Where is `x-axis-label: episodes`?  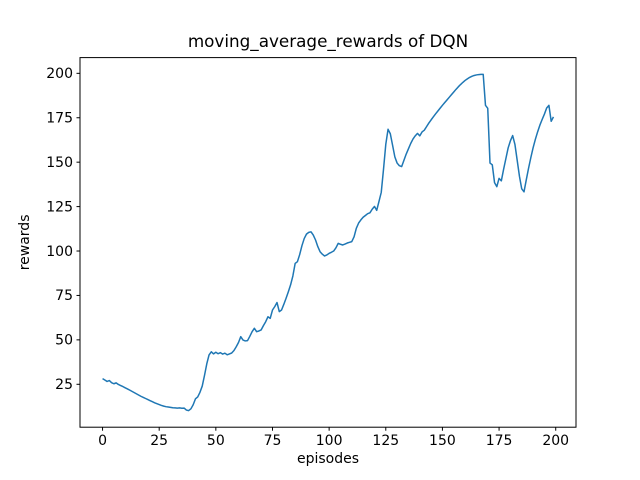 x-axis-label: episodes is located at coordinates (328, 459).